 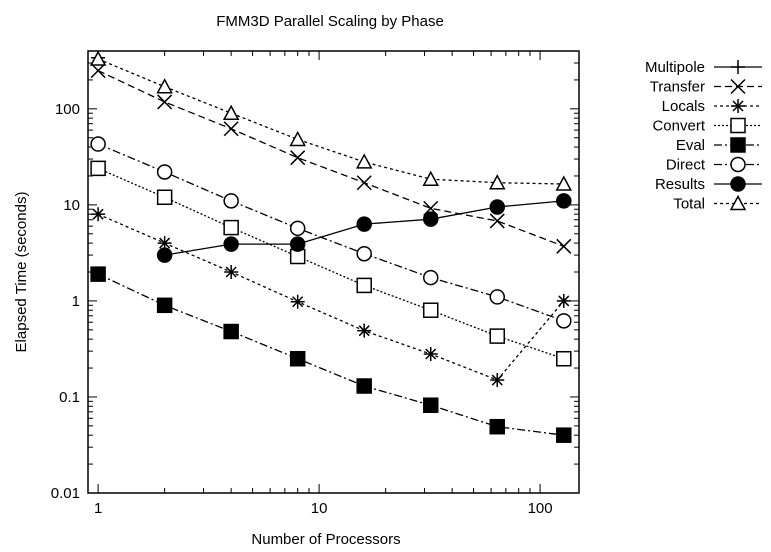 I want to click on y-tick-label: 100, so click(x=67, y=109).